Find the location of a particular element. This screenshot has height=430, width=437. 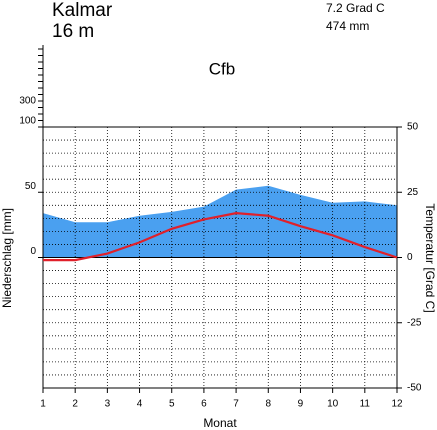

x-tick-label: 11 is located at coordinates (365, 404).